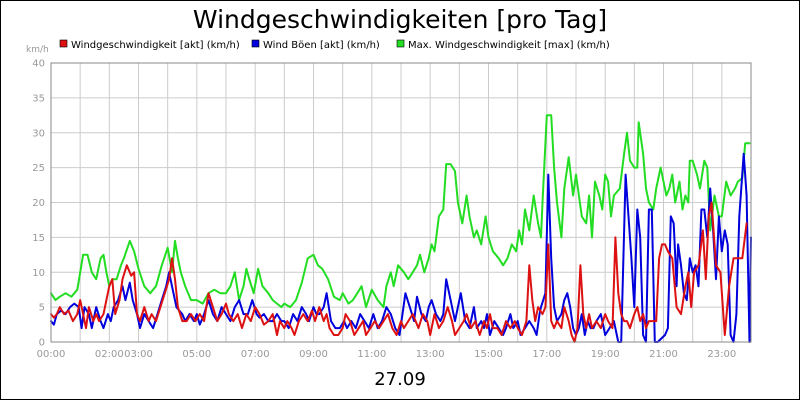 This screenshot has width=800, height=400. Describe the element at coordinates (400, 19) in the screenshot. I see `chart-title: Windgeschwindigkeiten [pro Tag]` at that location.